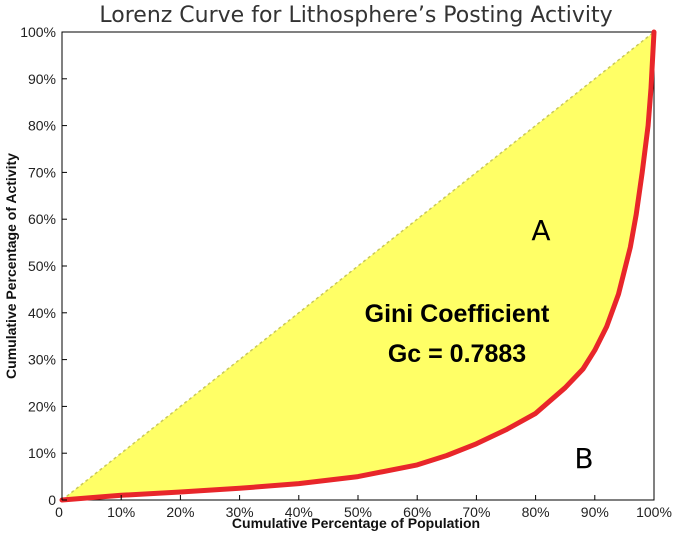  I want to click on x-tick-label: 50%, so click(358, 512).